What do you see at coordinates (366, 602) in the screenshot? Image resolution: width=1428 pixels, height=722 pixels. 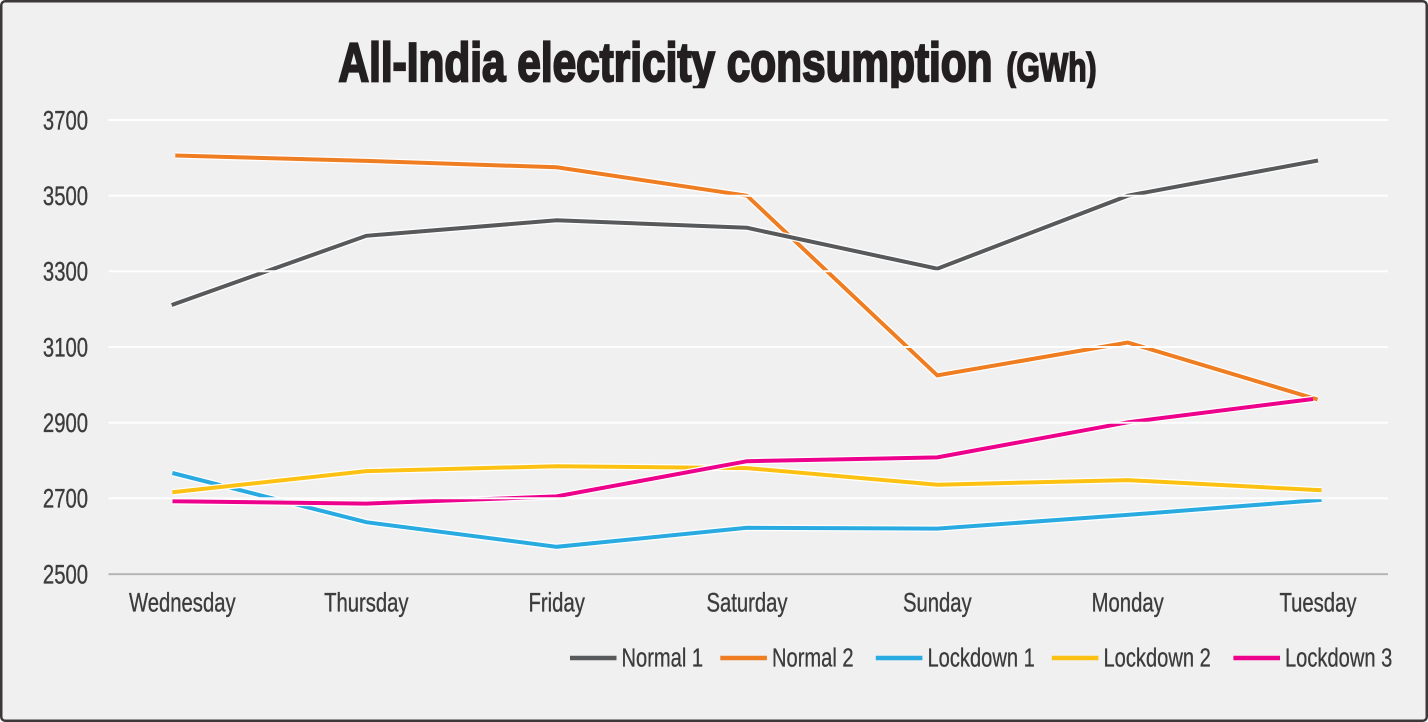 I see `svg-text: Thursday` at bounding box center [366, 602].